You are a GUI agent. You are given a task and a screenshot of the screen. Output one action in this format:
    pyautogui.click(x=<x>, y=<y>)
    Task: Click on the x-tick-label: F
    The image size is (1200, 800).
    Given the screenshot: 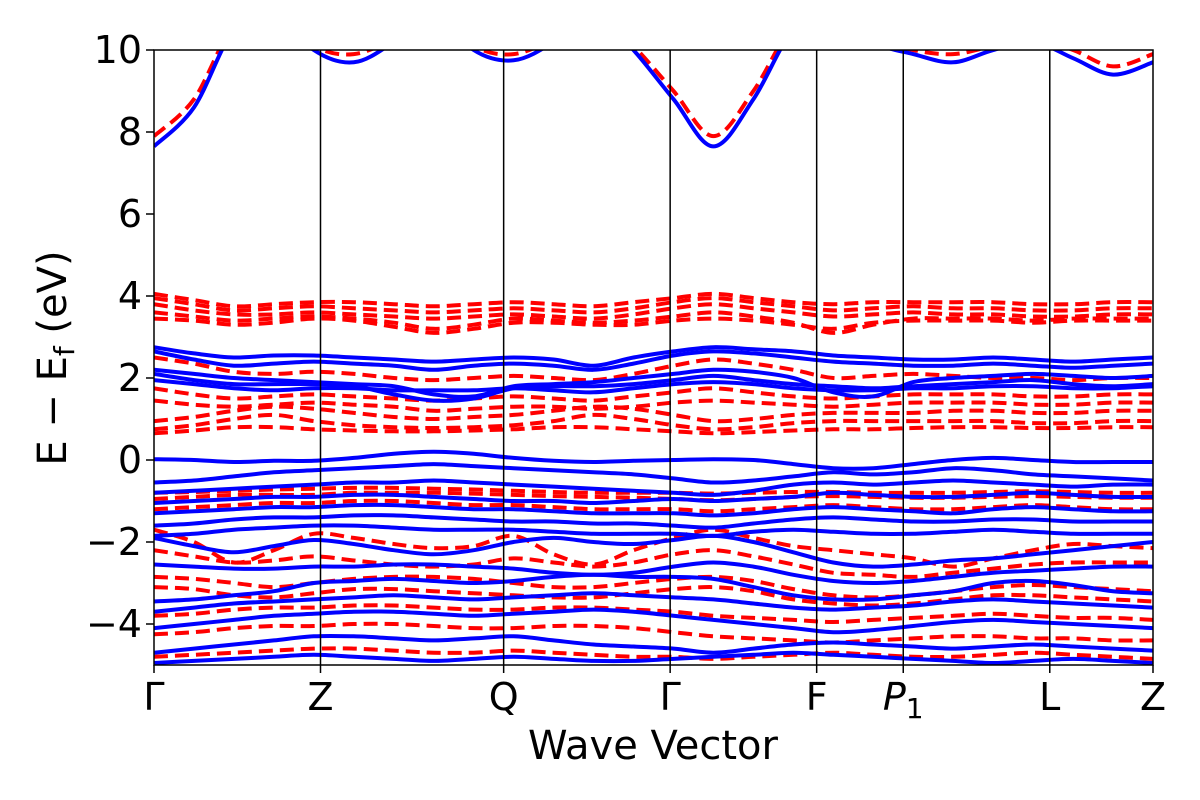 What is the action you would take?
    pyautogui.click(x=817, y=697)
    